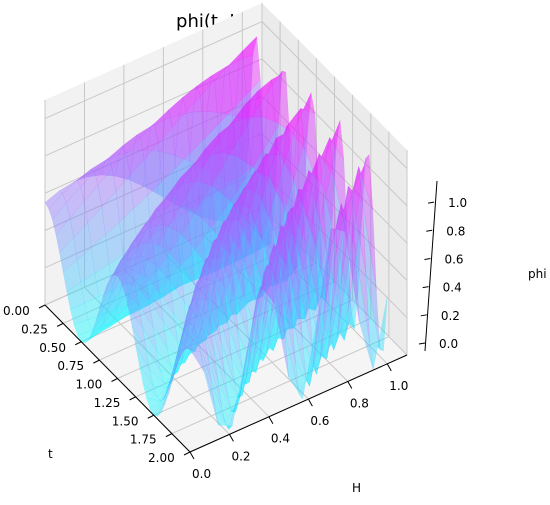 The width and height of the screenshot is (550, 505). I want to click on z-tick-label: 0.4, so click(452, 288).